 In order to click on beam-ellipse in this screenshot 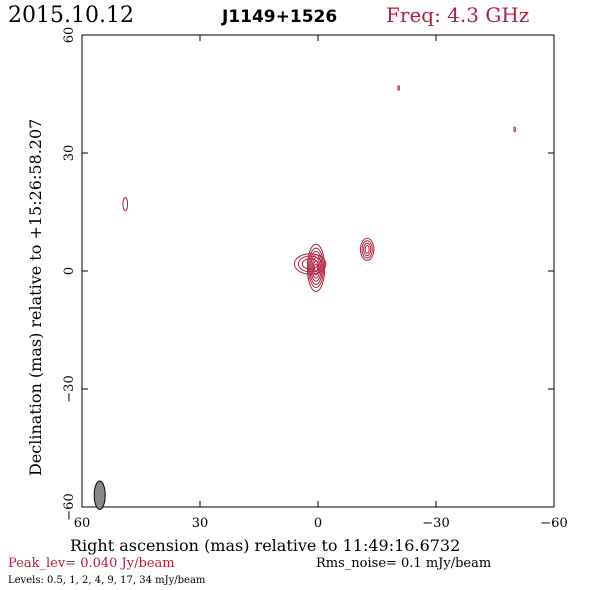, I will do `click(99, 495)`.